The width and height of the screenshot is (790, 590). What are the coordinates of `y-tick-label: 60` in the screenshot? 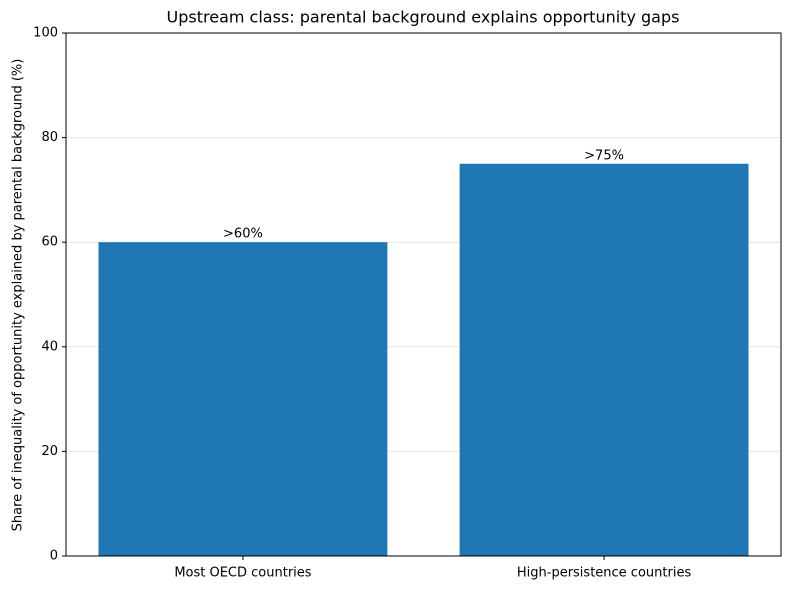 It's located at (49, 242).